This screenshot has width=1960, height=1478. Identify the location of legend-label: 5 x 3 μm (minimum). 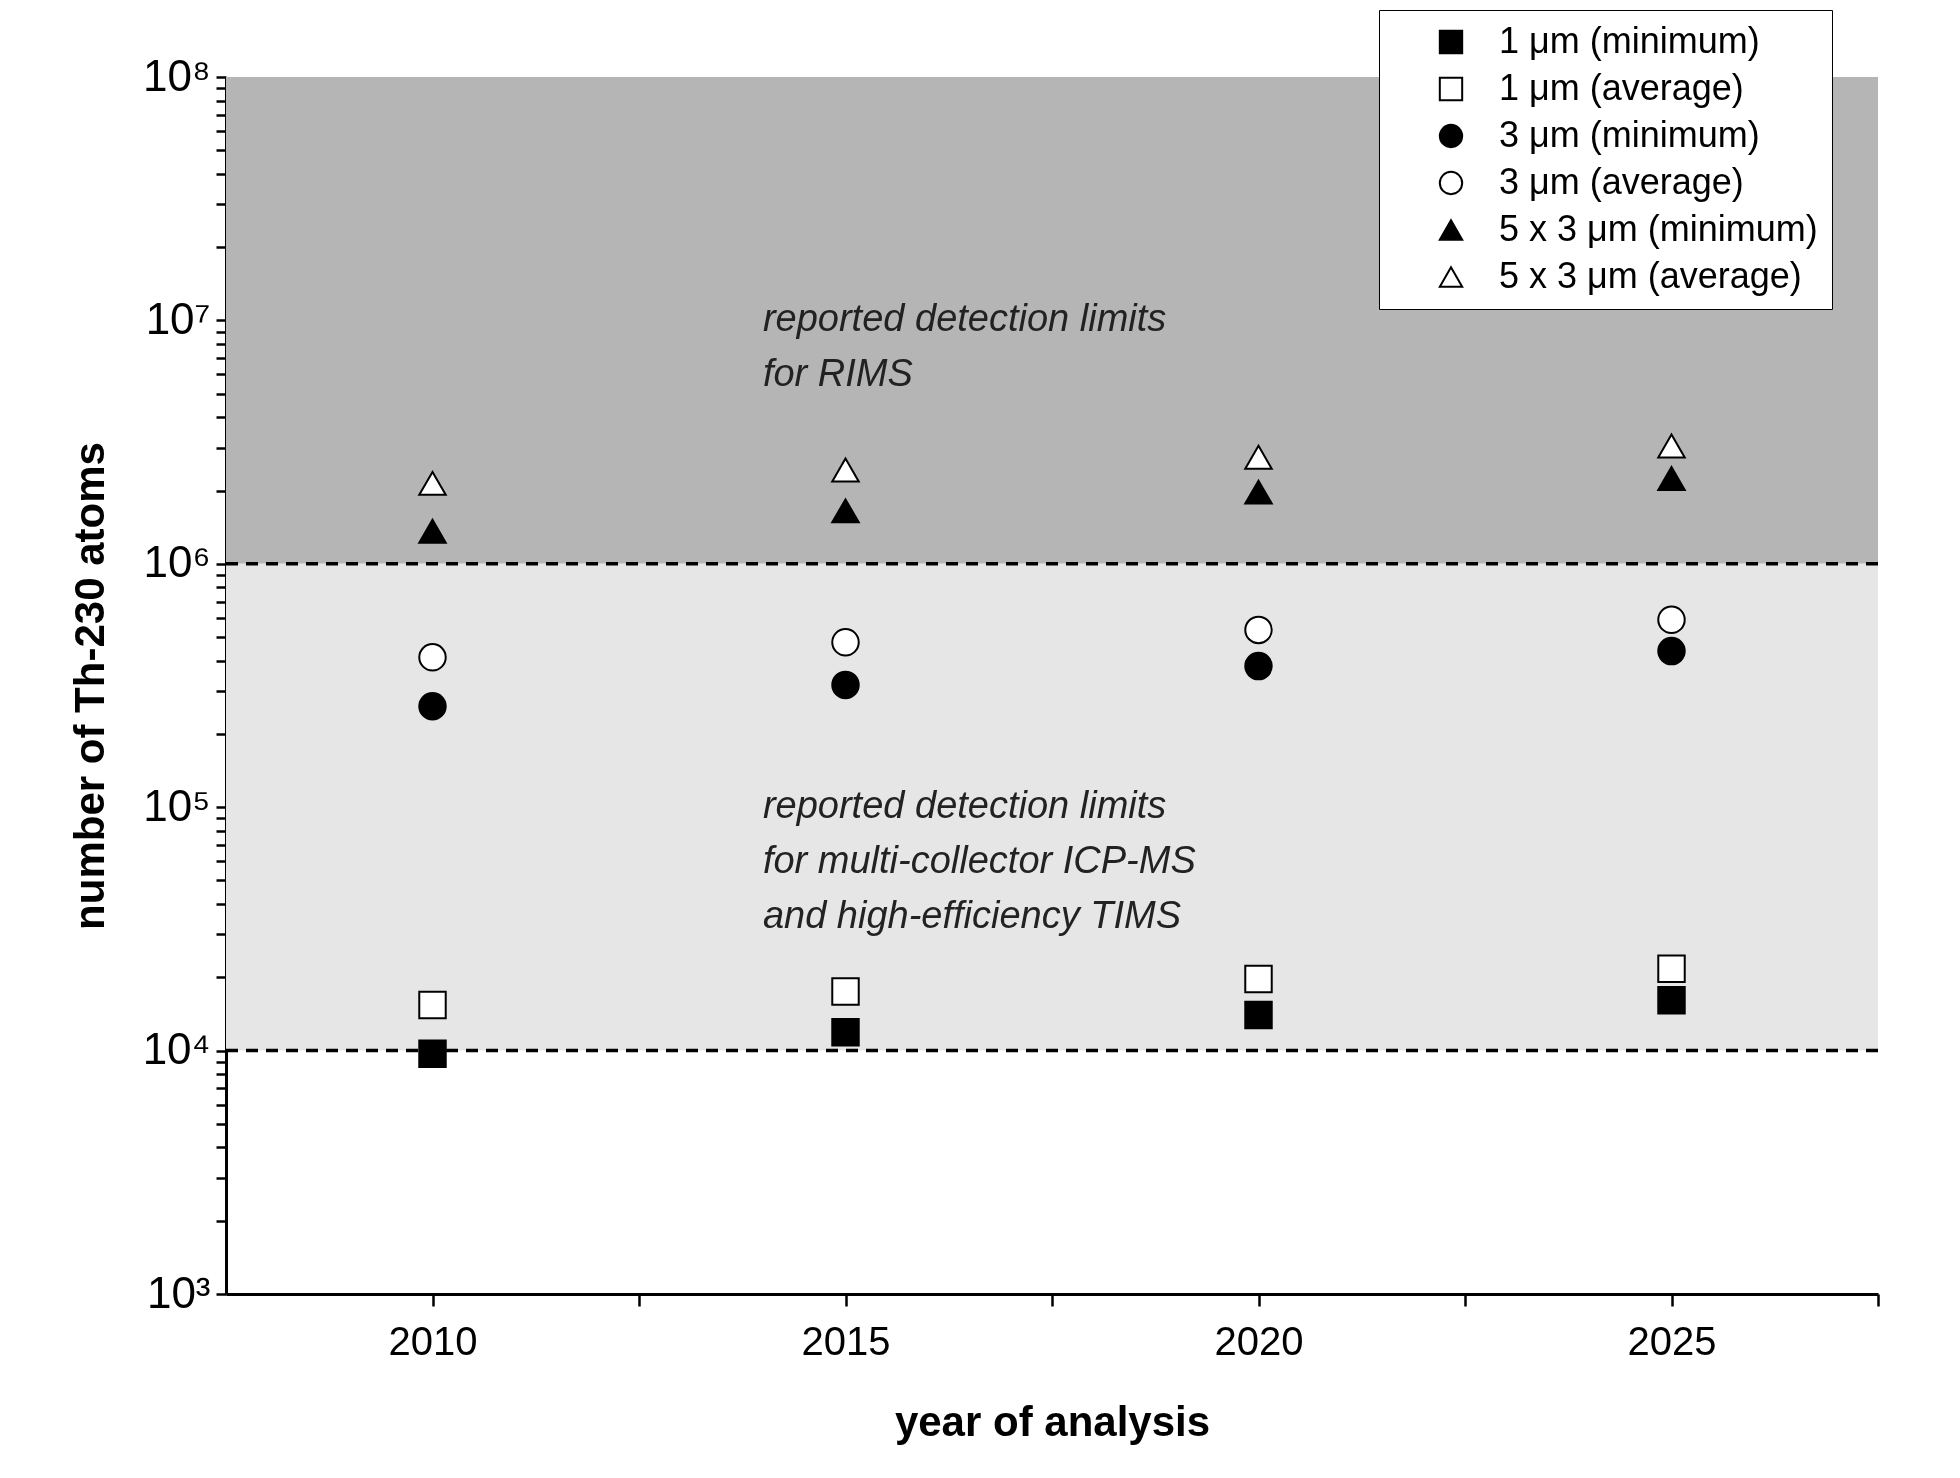
(1658, 228).